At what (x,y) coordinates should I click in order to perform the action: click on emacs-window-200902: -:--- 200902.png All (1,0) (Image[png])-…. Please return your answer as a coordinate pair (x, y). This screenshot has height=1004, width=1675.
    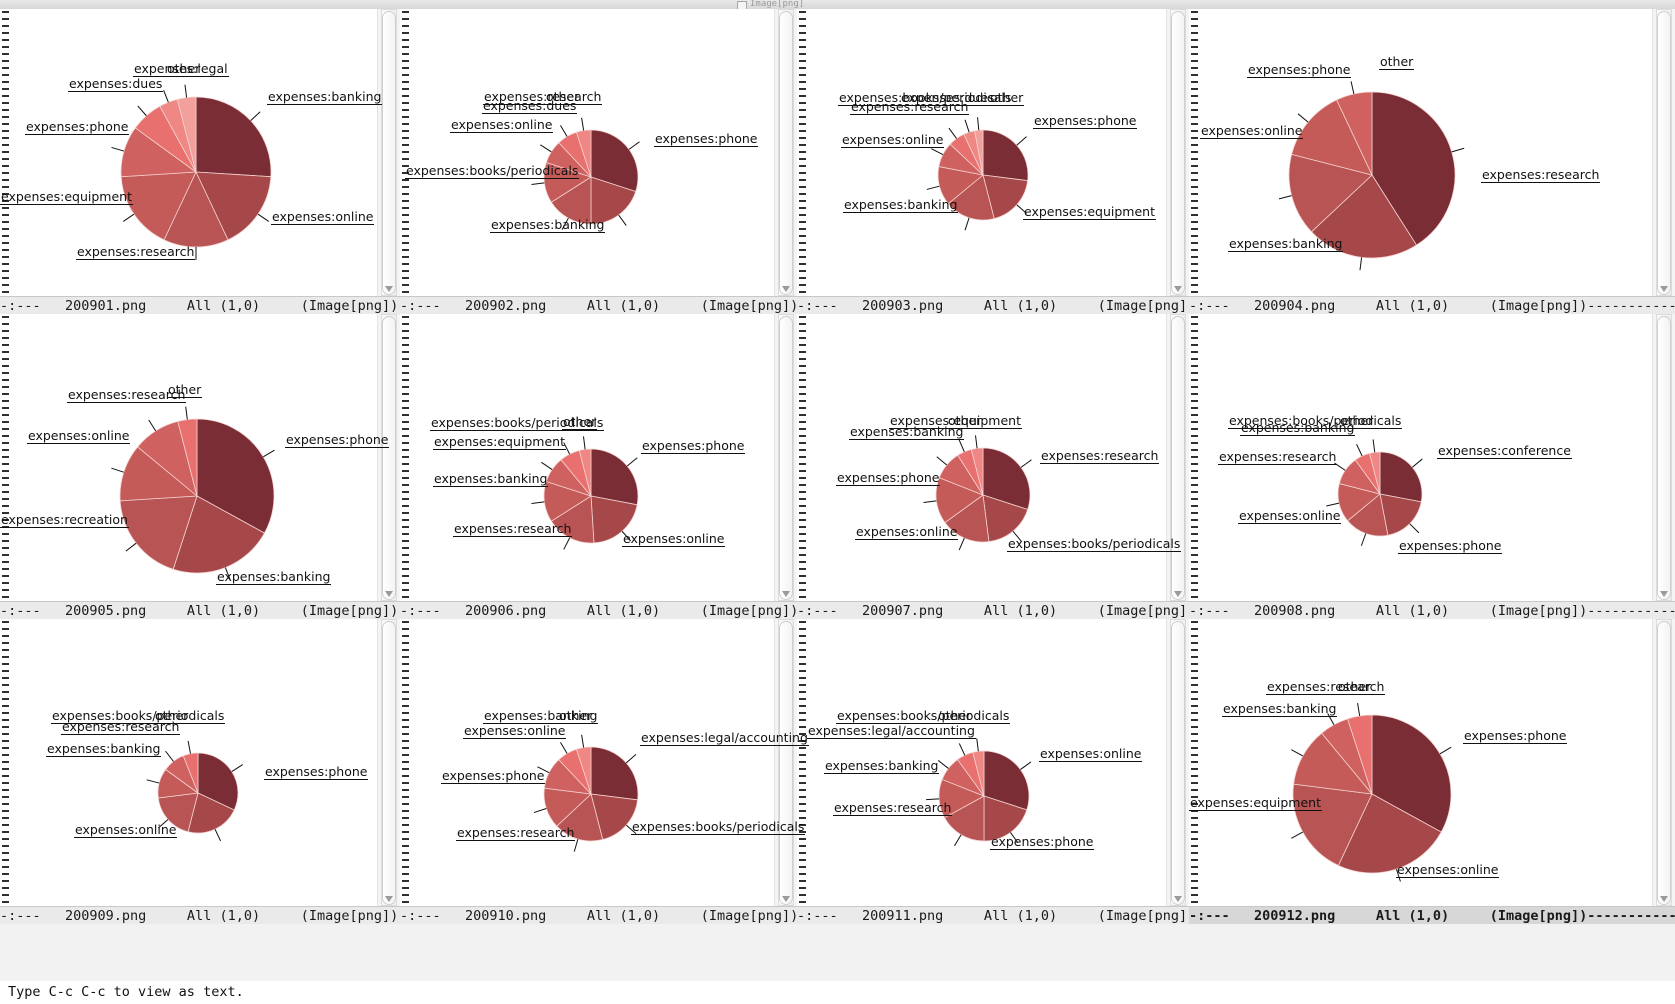
    Looking at the image, I should click on (598, 161).